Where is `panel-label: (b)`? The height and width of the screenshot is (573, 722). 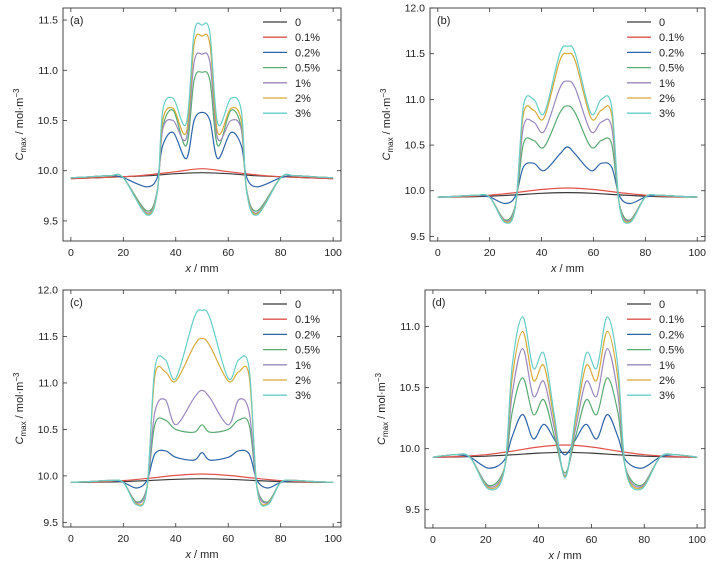
panel-label: (b) is located at coordinates (443, 21).